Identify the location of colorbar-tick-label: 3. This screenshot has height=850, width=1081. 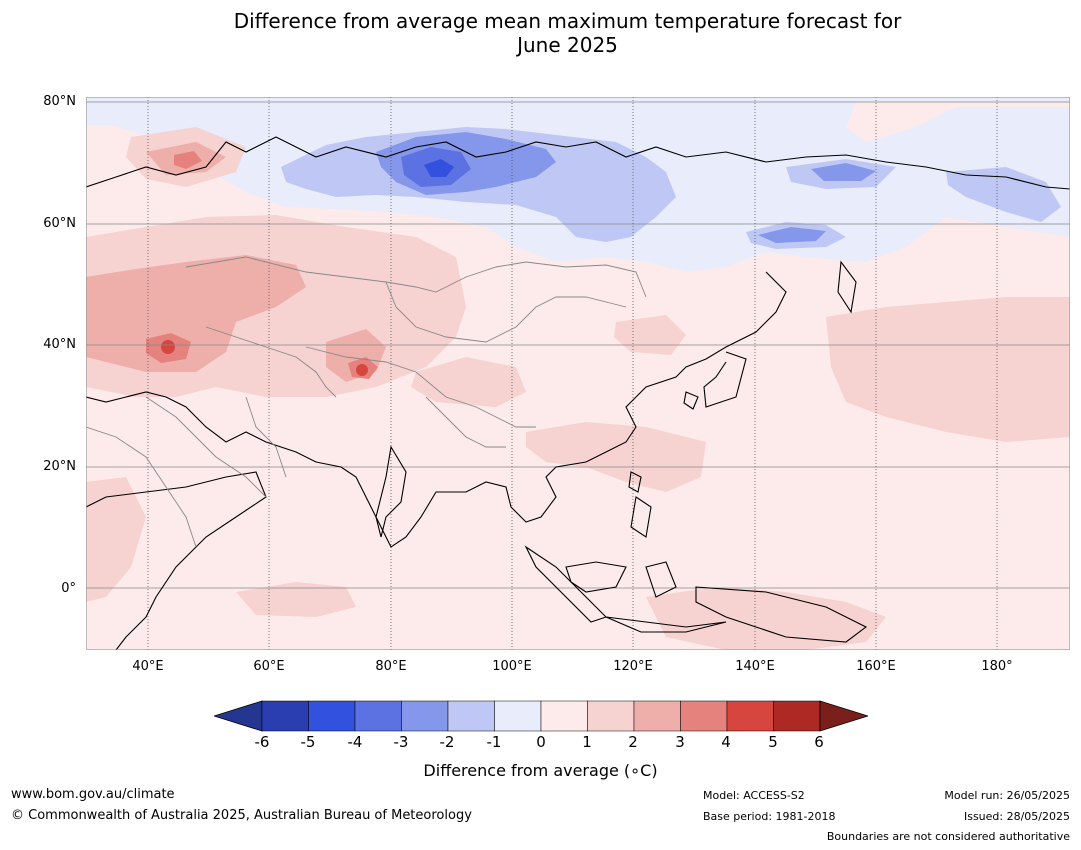
(680, 742).